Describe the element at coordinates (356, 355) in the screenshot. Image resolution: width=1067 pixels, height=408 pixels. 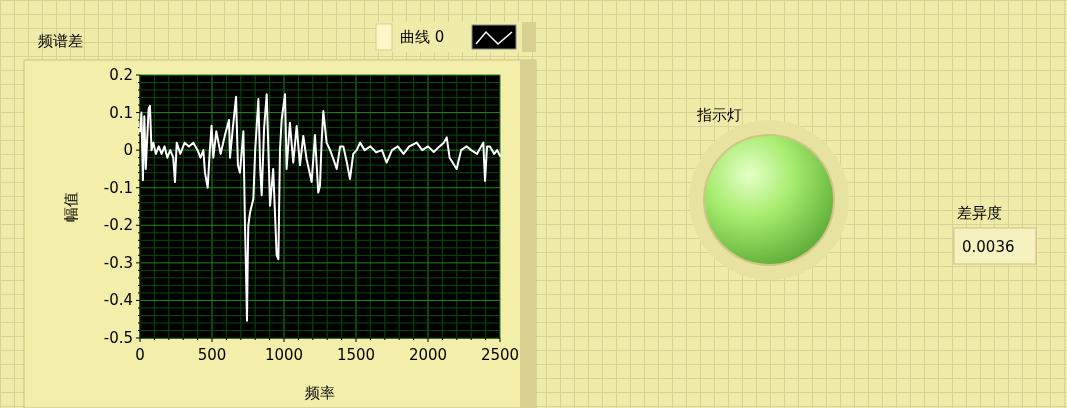
I see `x-tick-label: 1500` at that location.